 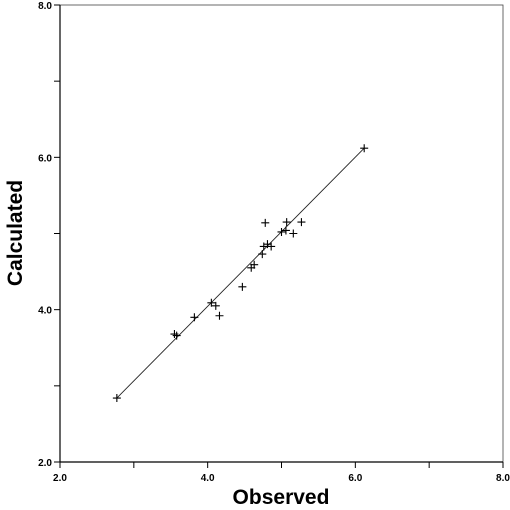 What do you see at coordinates (45, 463) in the screenshot?
I see `y-tick-label: 2.0` at bounding box center [45, 463].